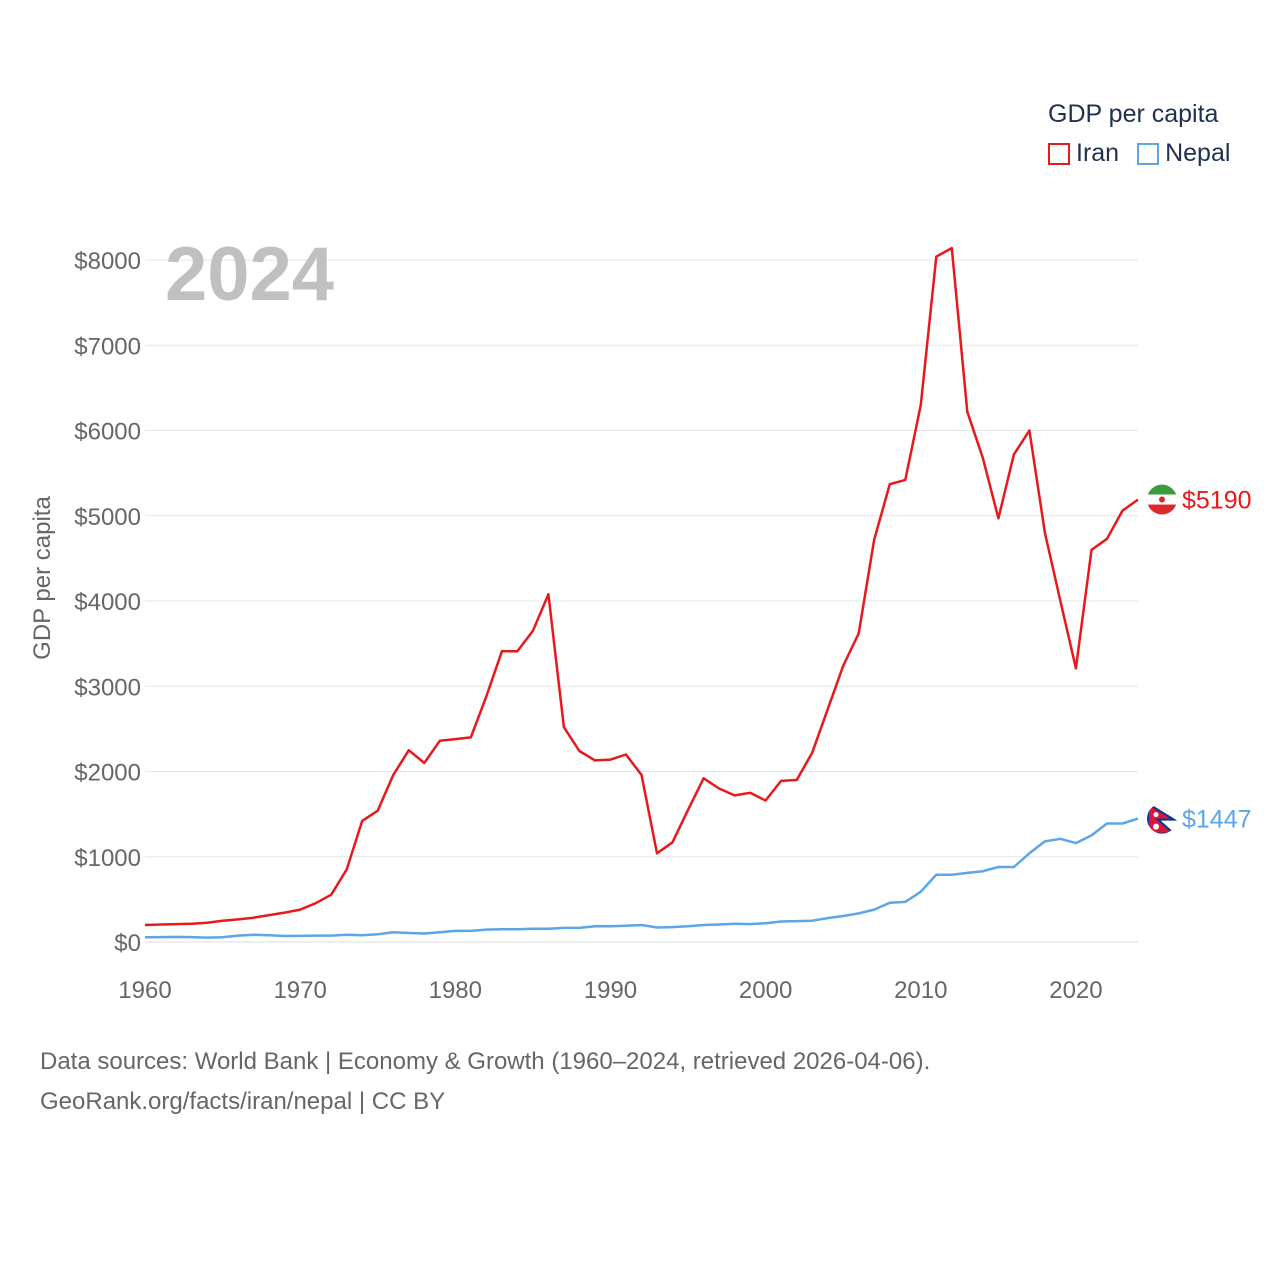  What do you see at coordinates (1059, 153) in the screenshot?
I see `legend-swatch-iran` at bounding box center [1059, 153].